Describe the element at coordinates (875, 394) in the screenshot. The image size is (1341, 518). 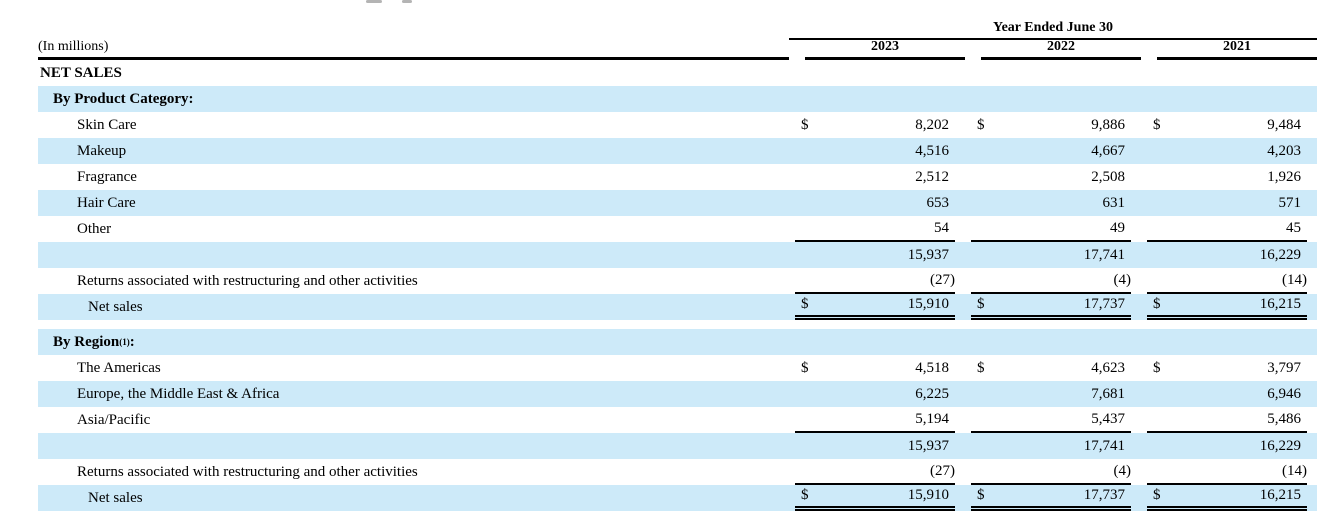
I see `value-cell-2023: 6,225` at that location.